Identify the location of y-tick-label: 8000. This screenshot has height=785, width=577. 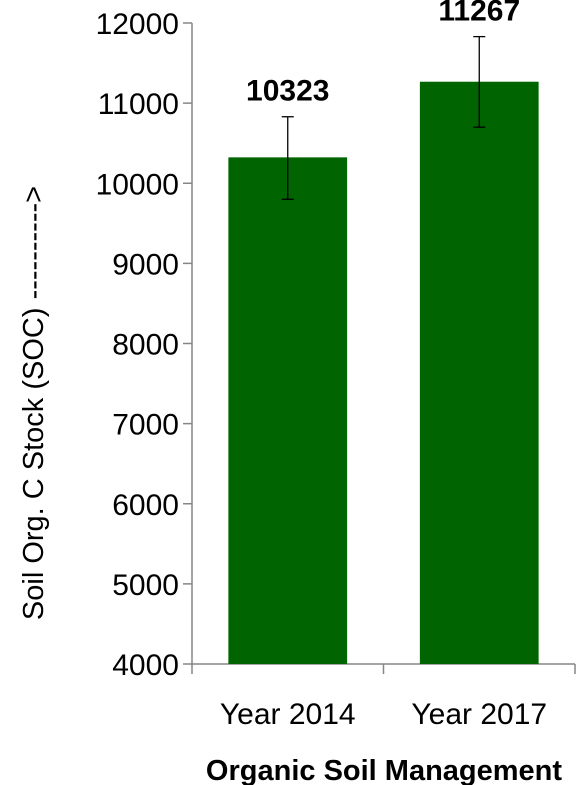
(145, 345).